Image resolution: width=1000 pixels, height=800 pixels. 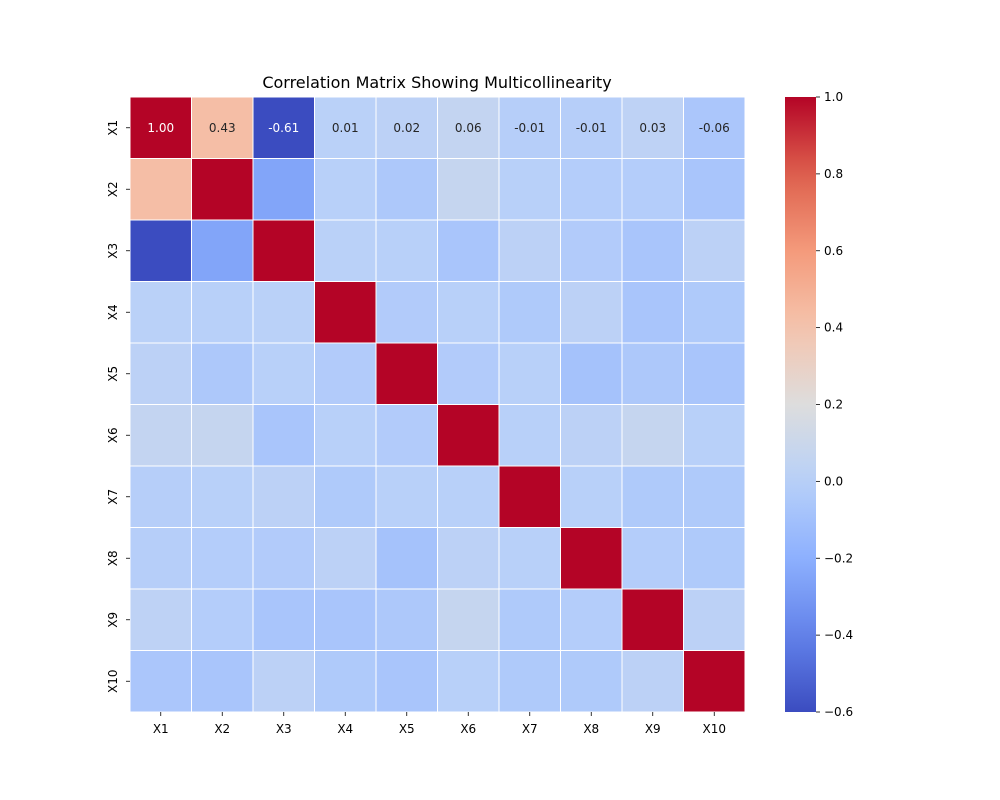 I want to click on y-tick-label: X9, so click(x=113, y=620).